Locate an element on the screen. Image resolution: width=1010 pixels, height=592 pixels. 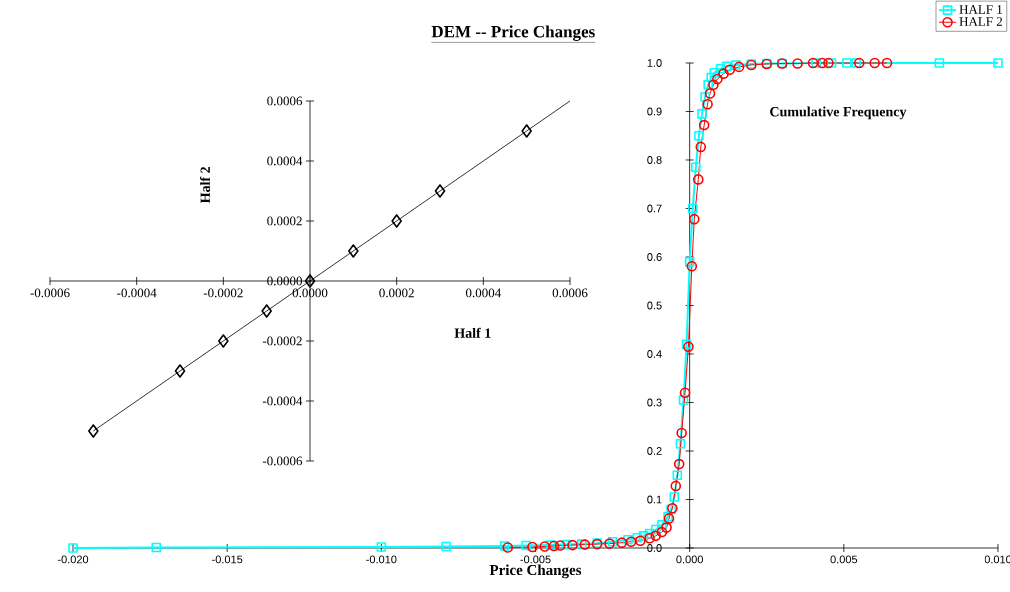
x-axis-title: Price Changes is located at coordinates (535, 571).